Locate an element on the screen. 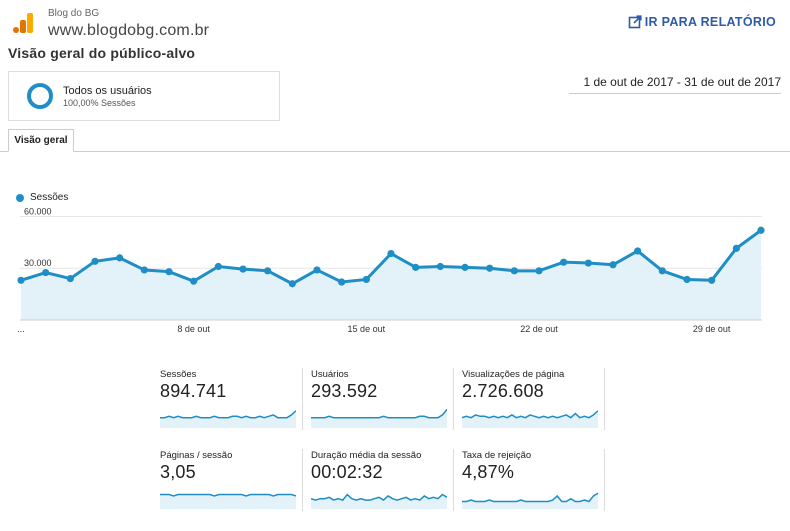  segment-card: Todos os usuários 100,00% Sessões is located at coordinates (144, 96).